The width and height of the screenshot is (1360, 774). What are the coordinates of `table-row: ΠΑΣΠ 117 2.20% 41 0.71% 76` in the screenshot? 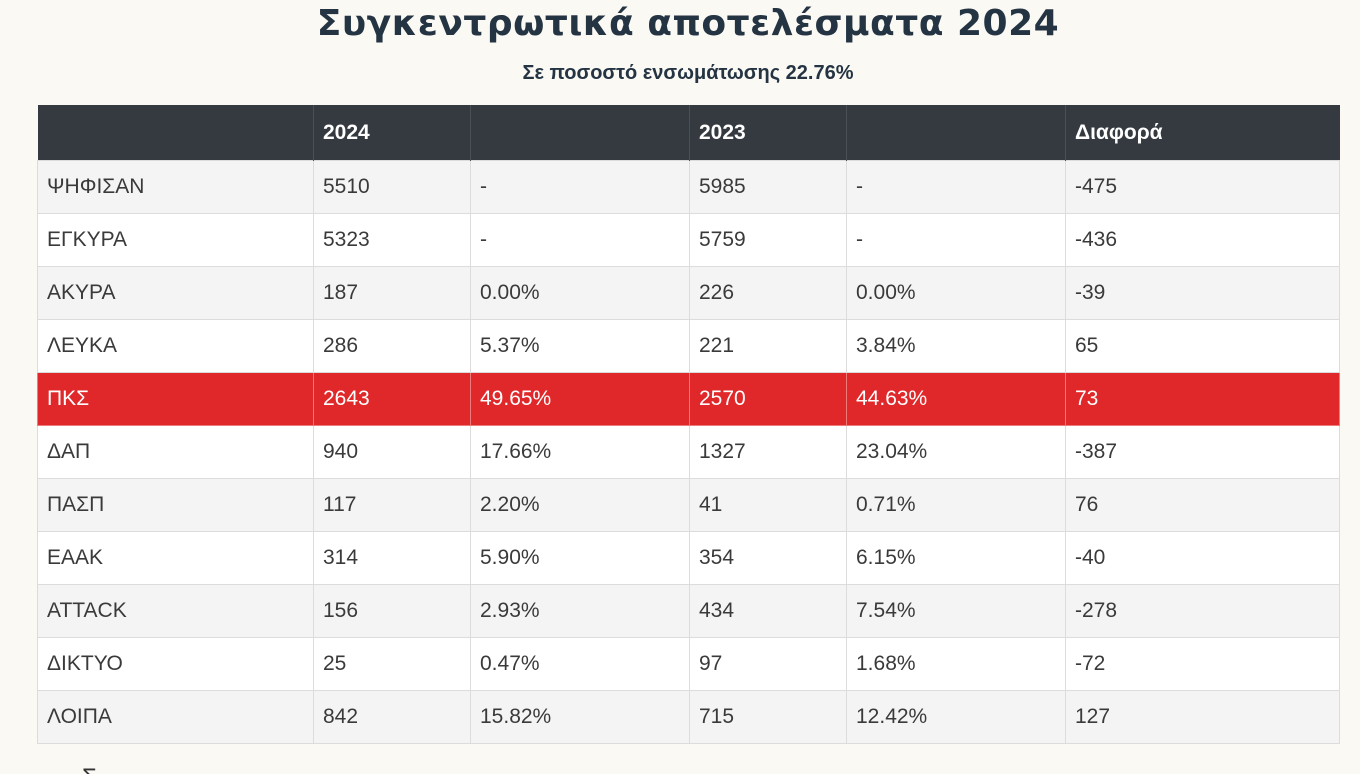 It's located at (688, 505).